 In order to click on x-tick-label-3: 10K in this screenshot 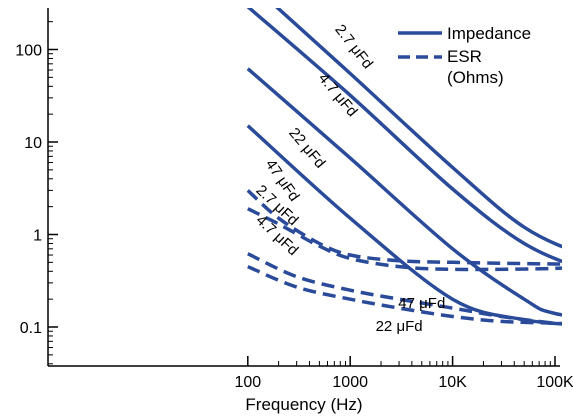, I will do `click(452, 382)`.